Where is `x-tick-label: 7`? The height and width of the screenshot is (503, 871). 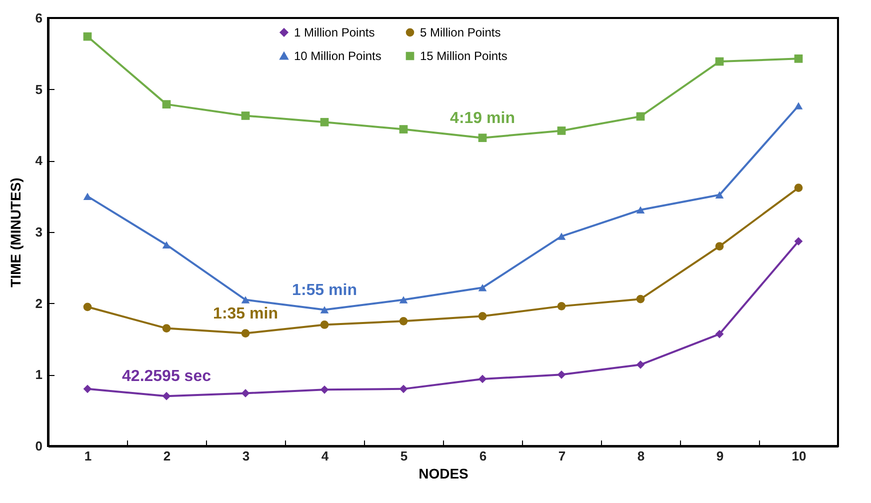
x-tick-label: 7 is located at coordinates (562, 456).